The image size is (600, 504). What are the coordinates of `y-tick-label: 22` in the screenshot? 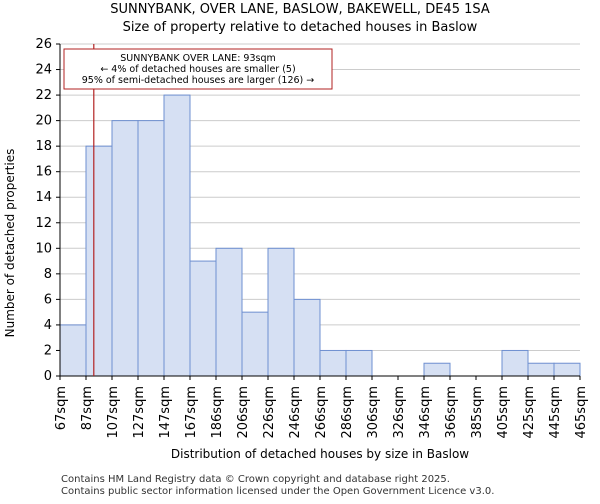 It's located at (43, 95).